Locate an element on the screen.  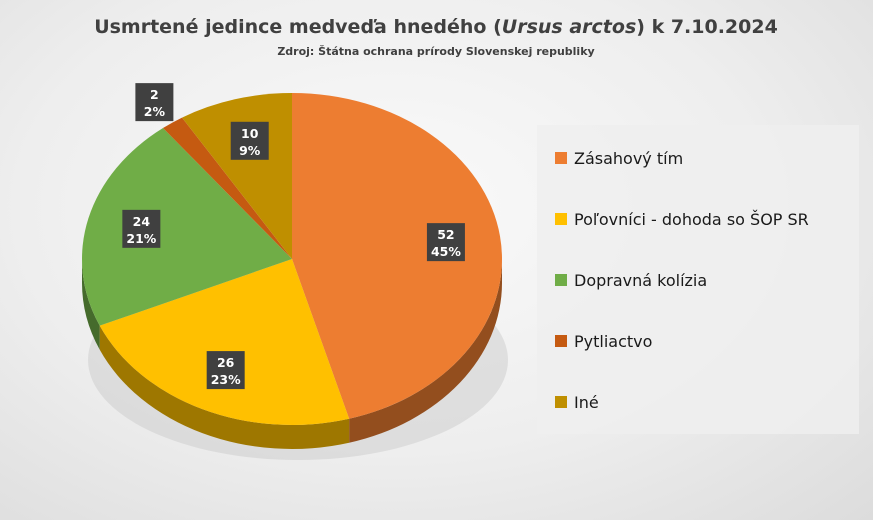
data-label-value: 52 is located at coordinates (445, 234).